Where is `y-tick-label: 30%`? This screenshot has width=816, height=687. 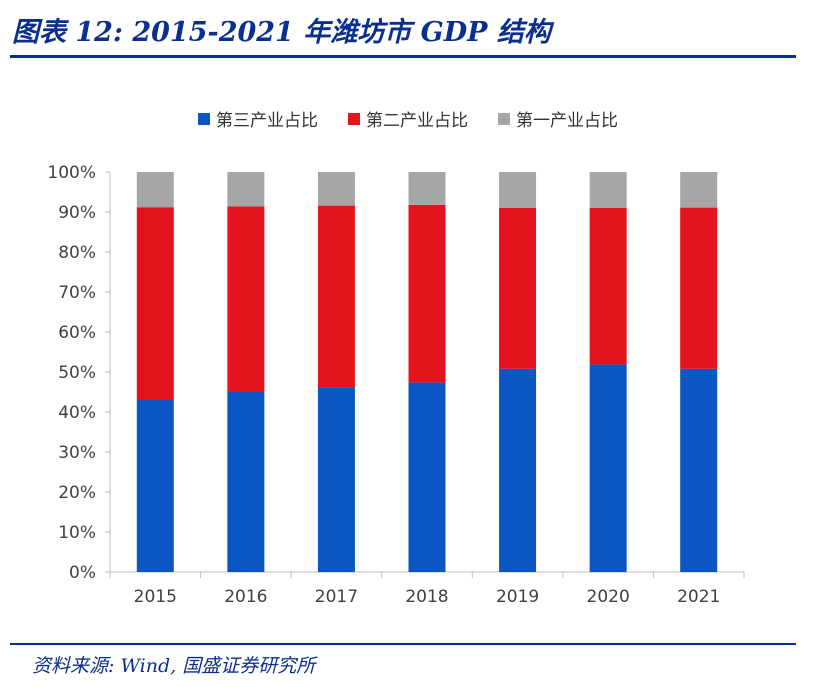 y-tick-label: 30% is located at coordinates (77, 453).